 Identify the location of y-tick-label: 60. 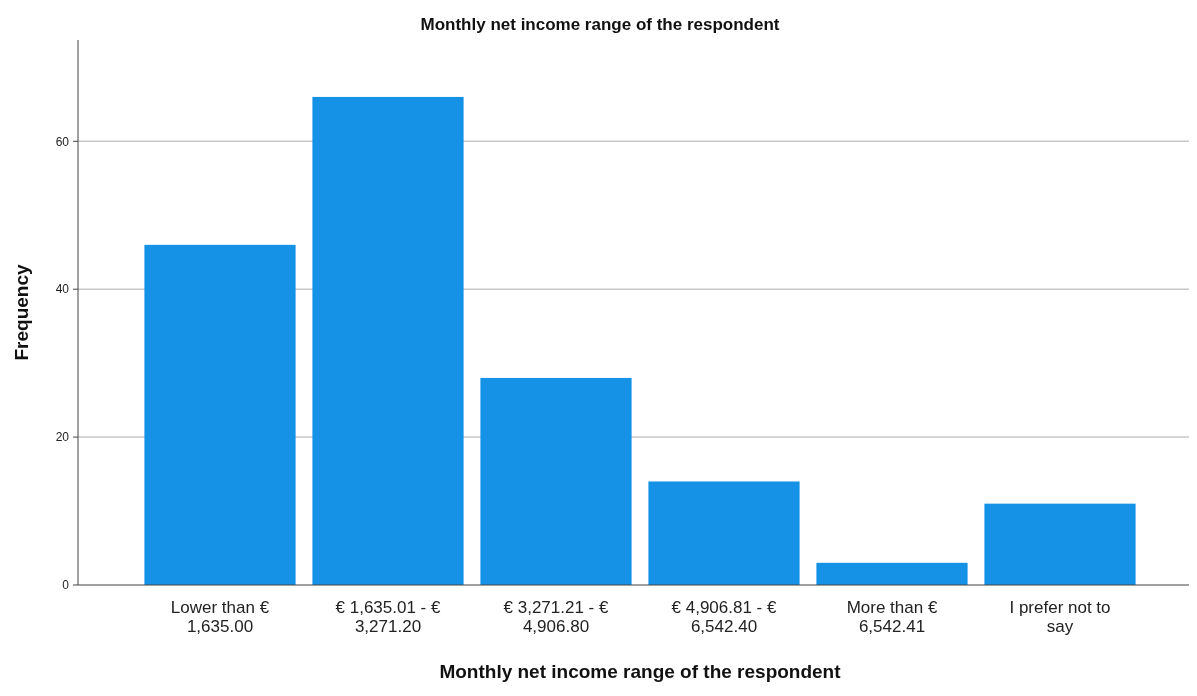
(62, 141).